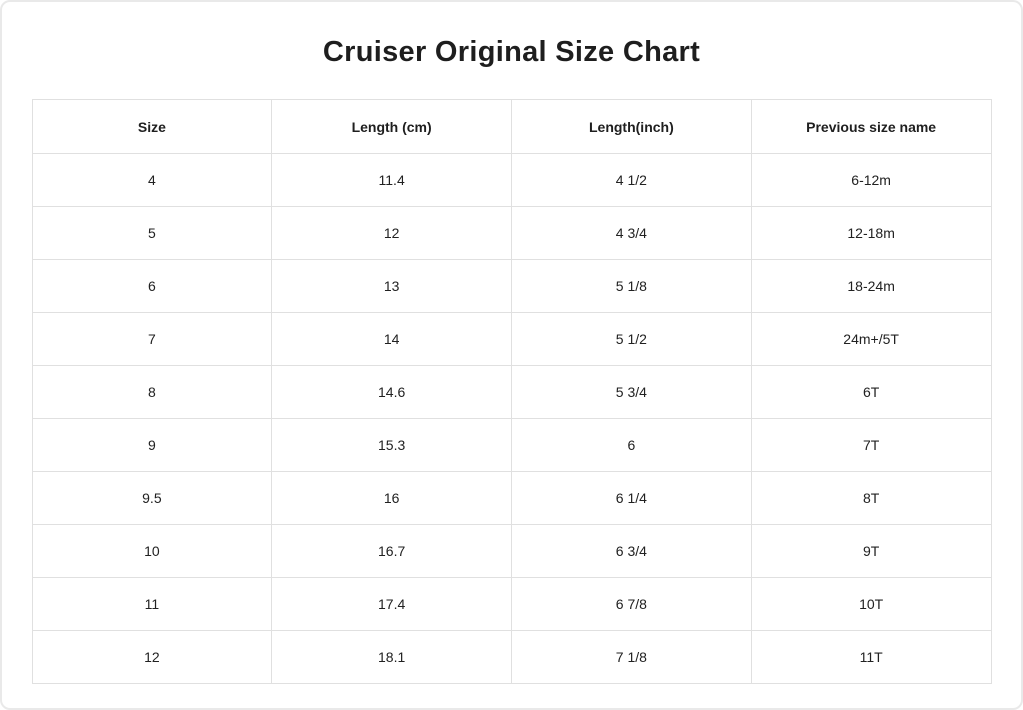 The height and width of the screenshot is (710, 1023). What do you see at coordinates (631, 180) in the screenshot?
I see `table-cell: 4 1/2` at bounding box center [631, 180].